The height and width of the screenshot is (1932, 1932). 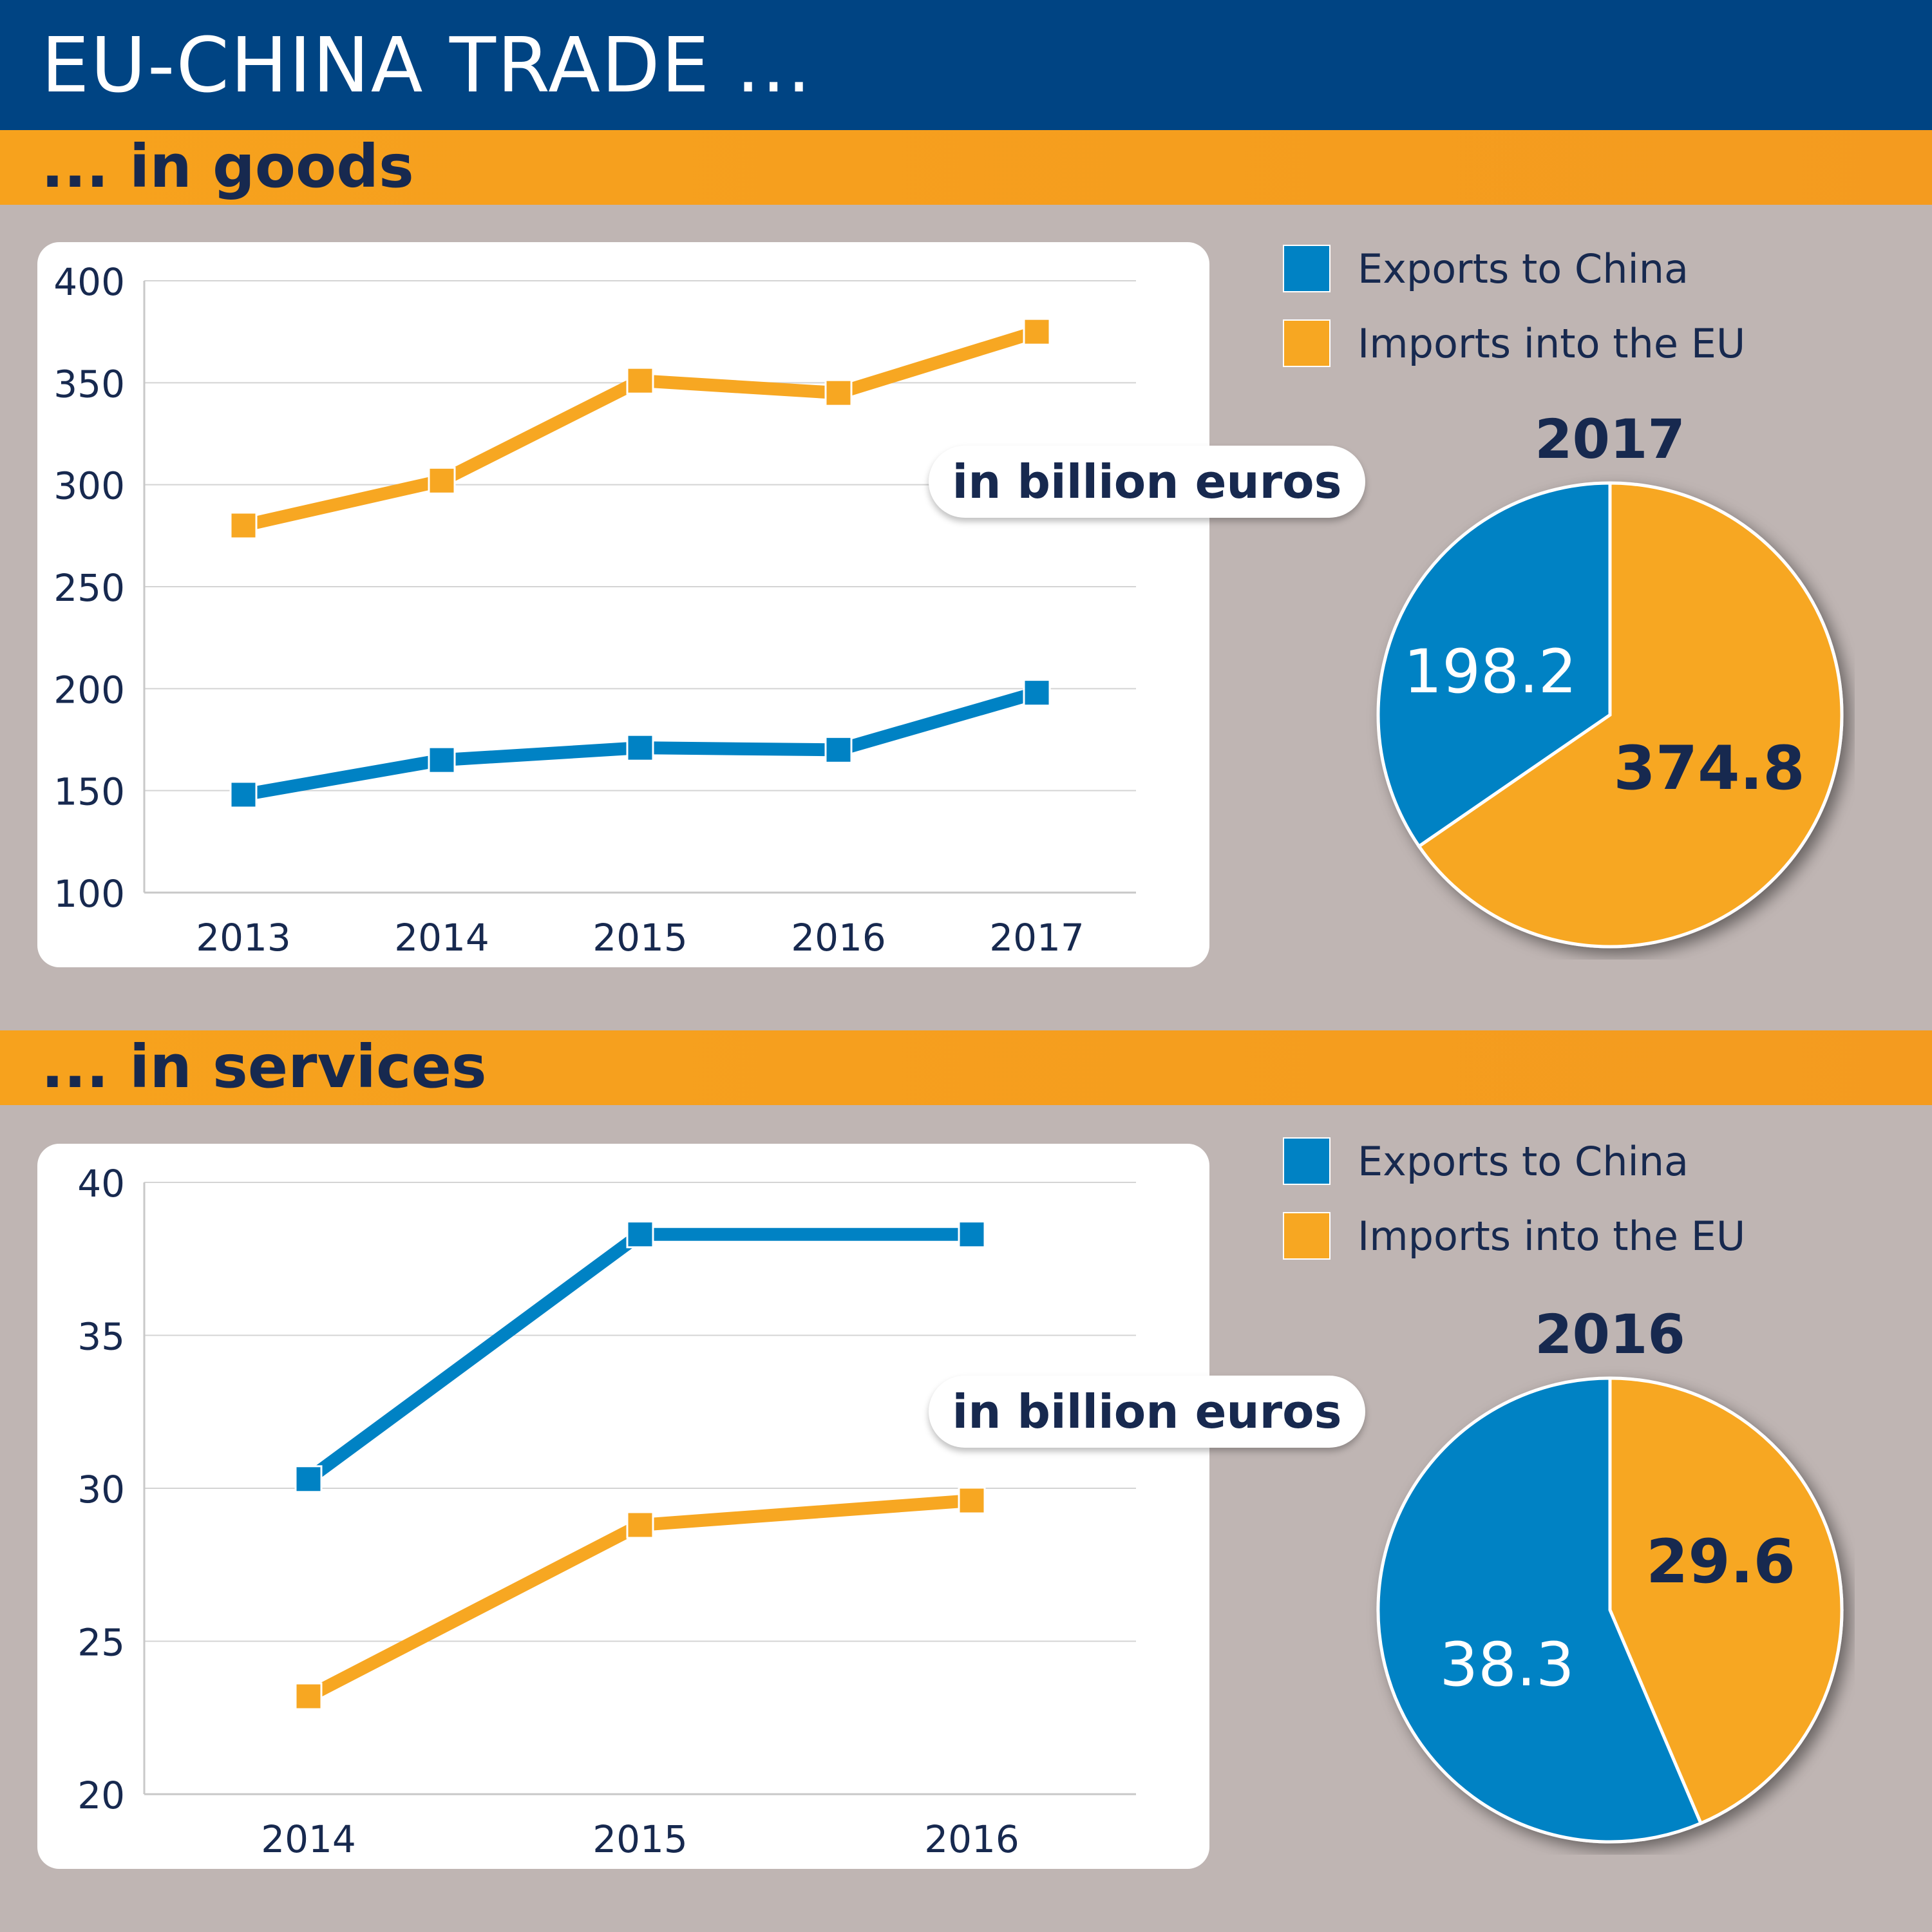 I want to click on services-pie-group, so click(x=1610, y=1610).